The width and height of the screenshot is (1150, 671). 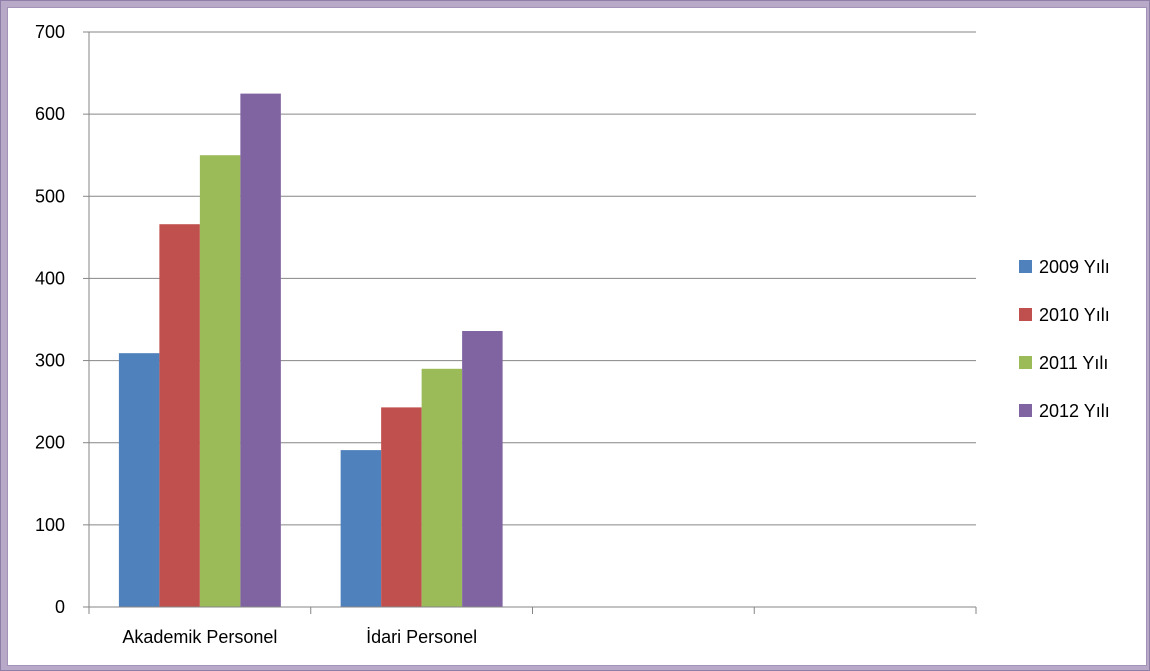 What do you see at coordinates (1074, 315) in the screenshot?
I see `legend-label: 2010 Yılı` at bounding box center [1074, 315].